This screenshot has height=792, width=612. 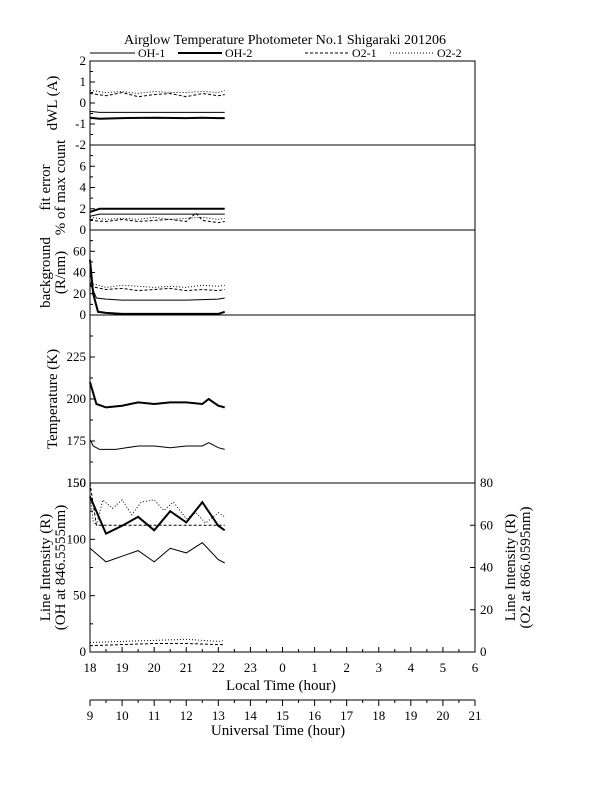 What do you see at coordinates (80, 123) in the screenshot?
I see `ytick-label-dwl-1: -1` at bounding box center [80, 123].